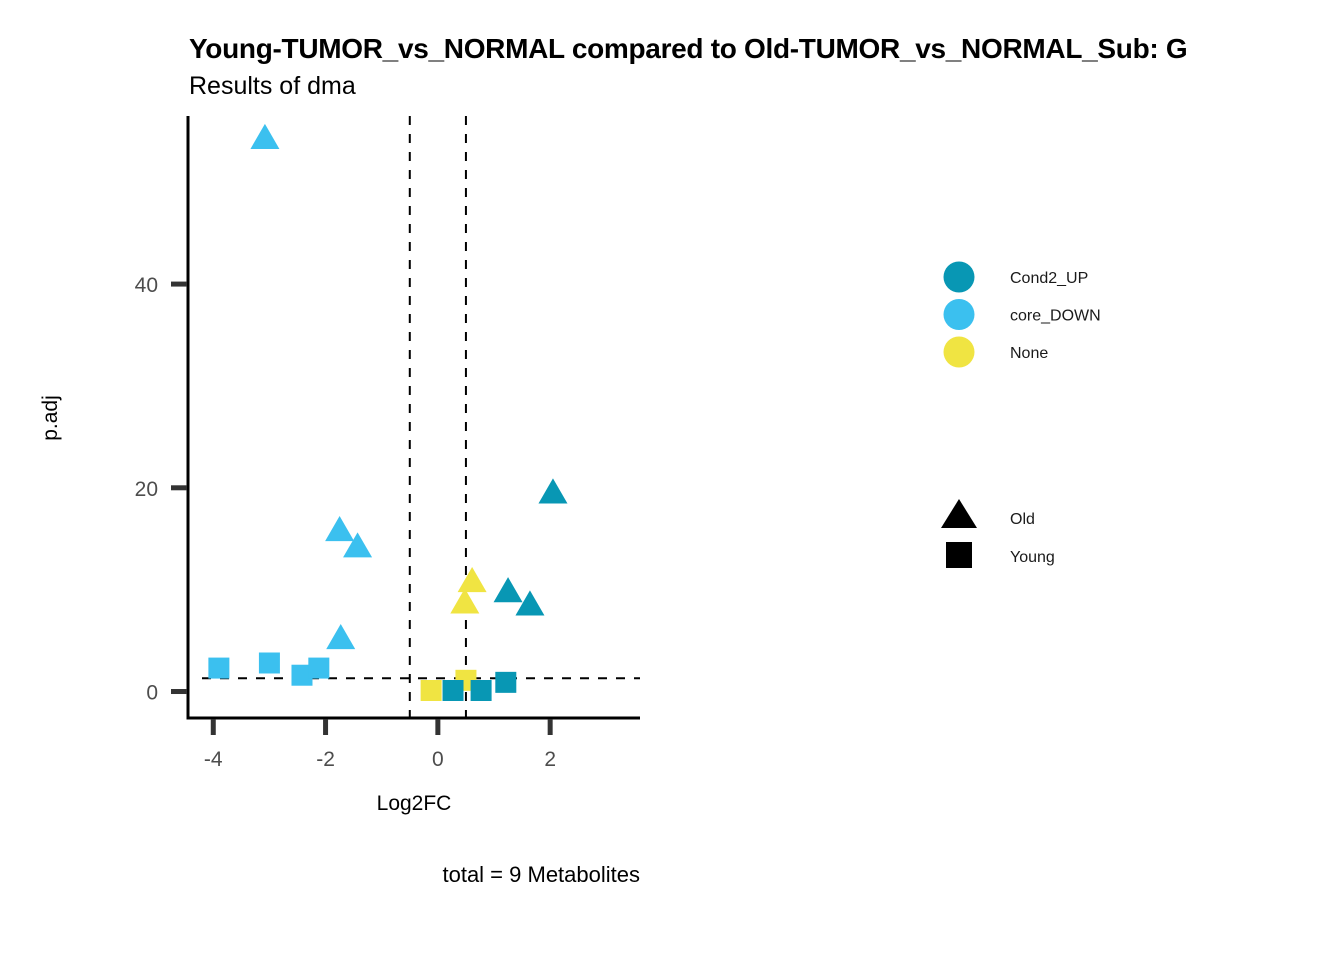  What do you see at coordinates (959, 314) in the screenshot?
I see `legend-key-core-down` at bounding box center [959, 314].